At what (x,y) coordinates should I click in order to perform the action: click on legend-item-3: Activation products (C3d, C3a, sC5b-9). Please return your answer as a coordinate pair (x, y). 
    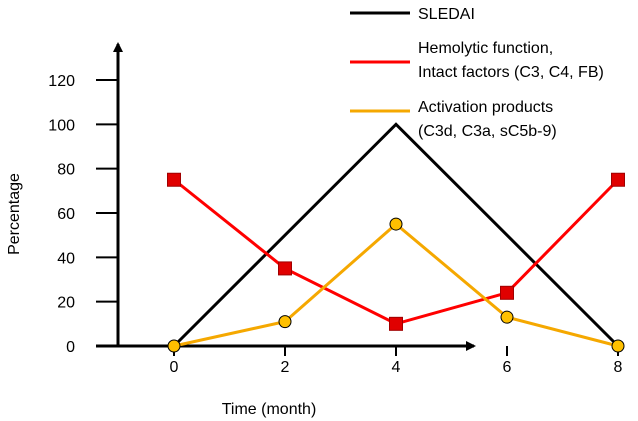
    Looking at the image, I should click on (453, 119).